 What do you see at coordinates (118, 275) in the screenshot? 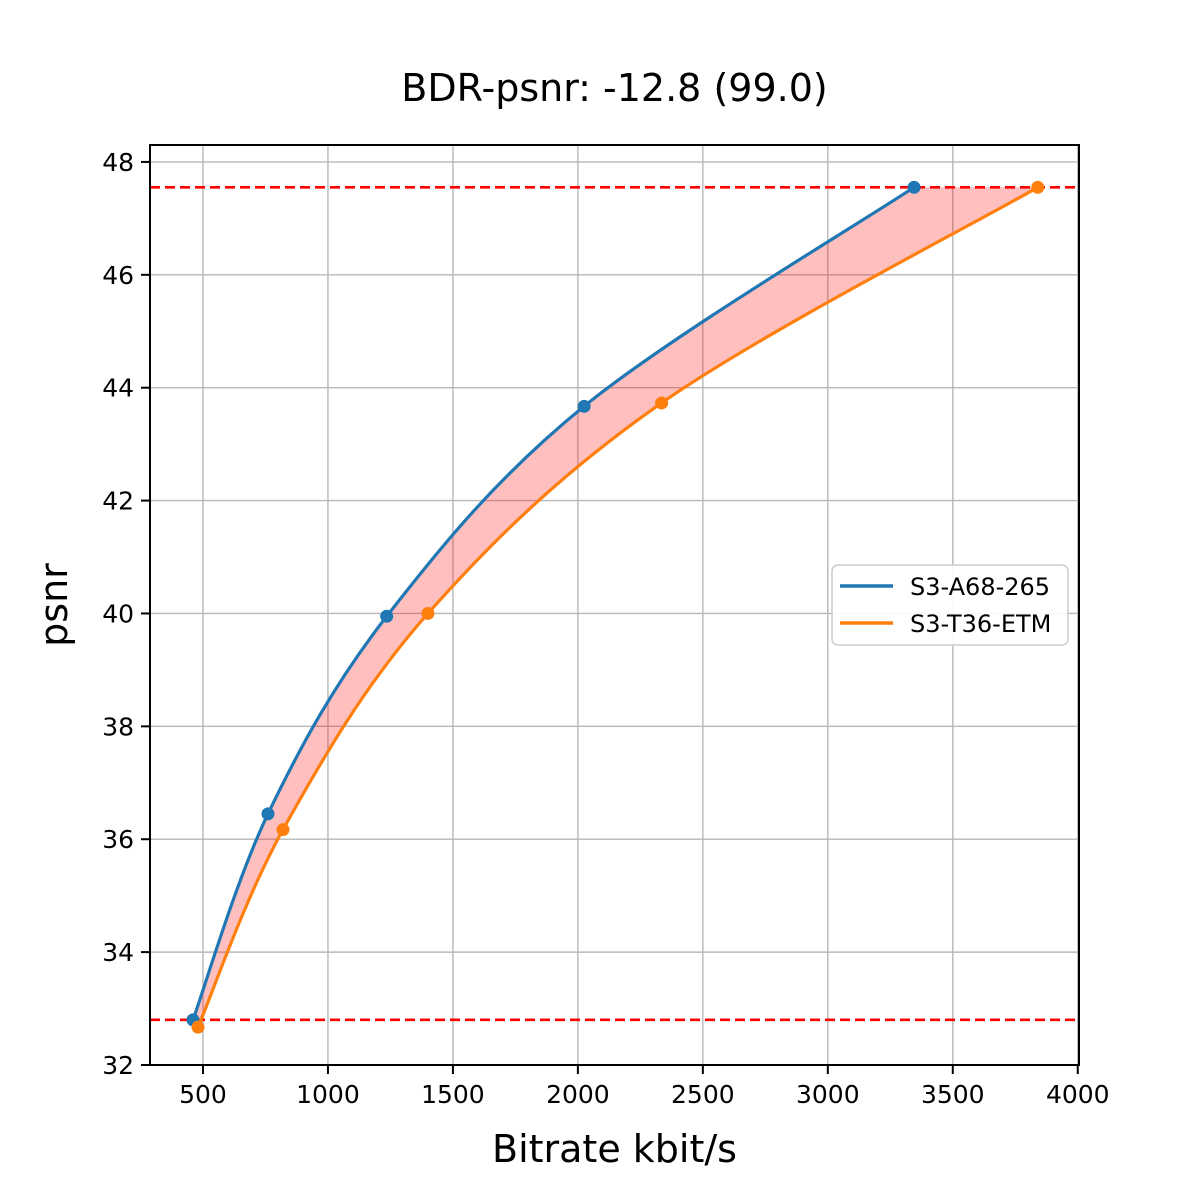
I see `y-tick-label-46: 46` at bounding box center [118, 275].